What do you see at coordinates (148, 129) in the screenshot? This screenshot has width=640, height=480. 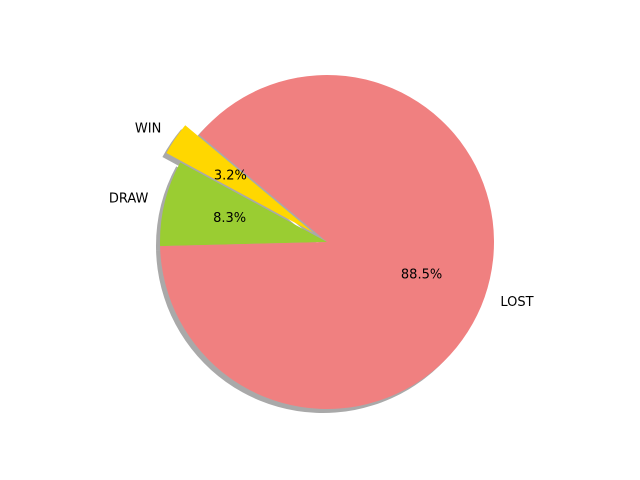 I see `label-win: WIN` at bounding box center [148, 129].